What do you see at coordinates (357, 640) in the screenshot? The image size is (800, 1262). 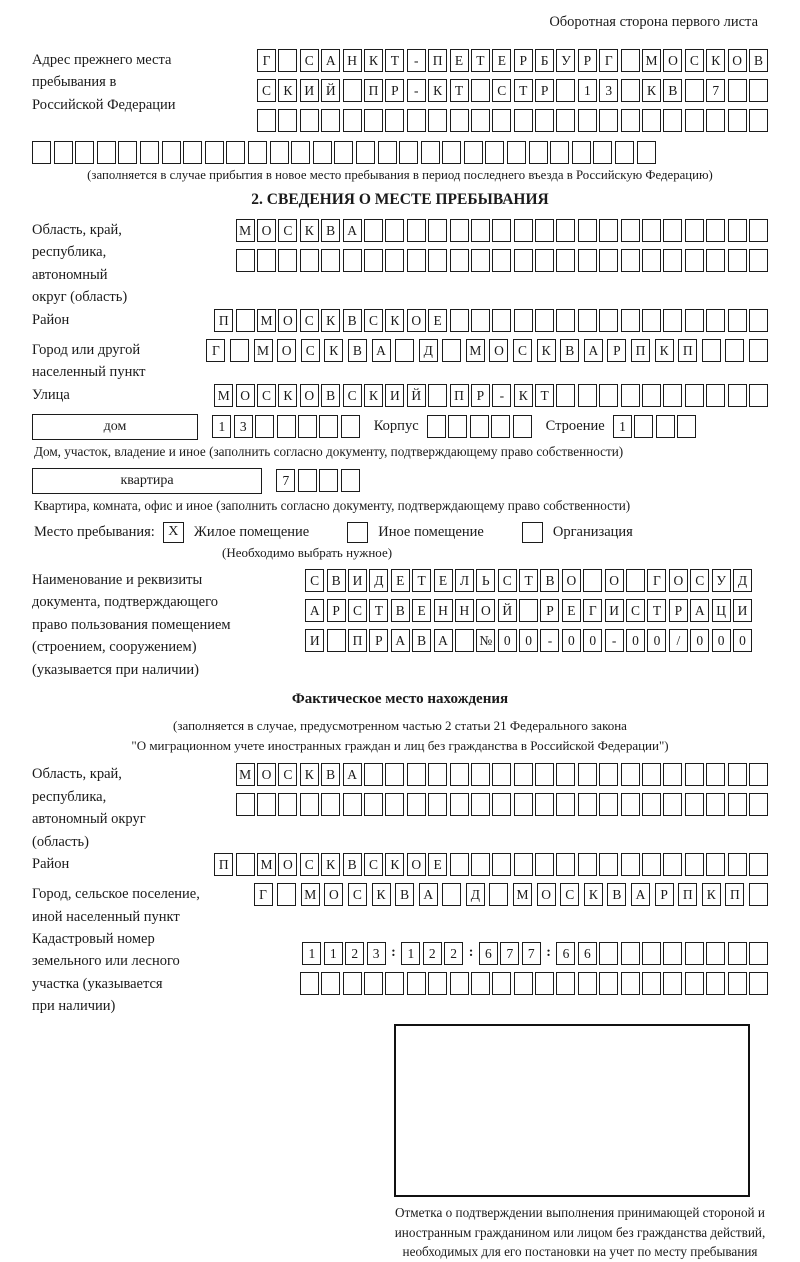 I see `char-cell: П` at bounding box center [357, 640].